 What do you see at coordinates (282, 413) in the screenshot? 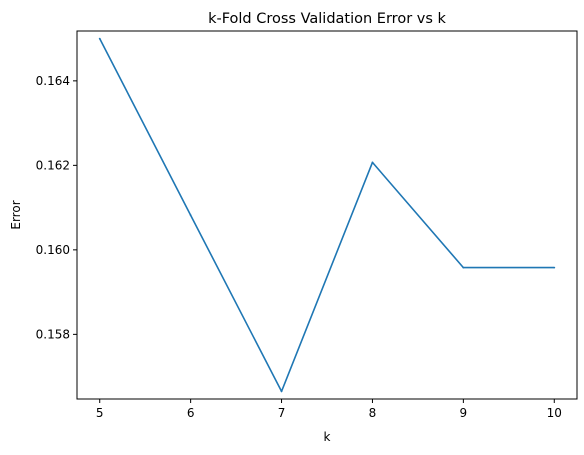
I see `x-tick-label: 7` at bounding box center [282, 413].